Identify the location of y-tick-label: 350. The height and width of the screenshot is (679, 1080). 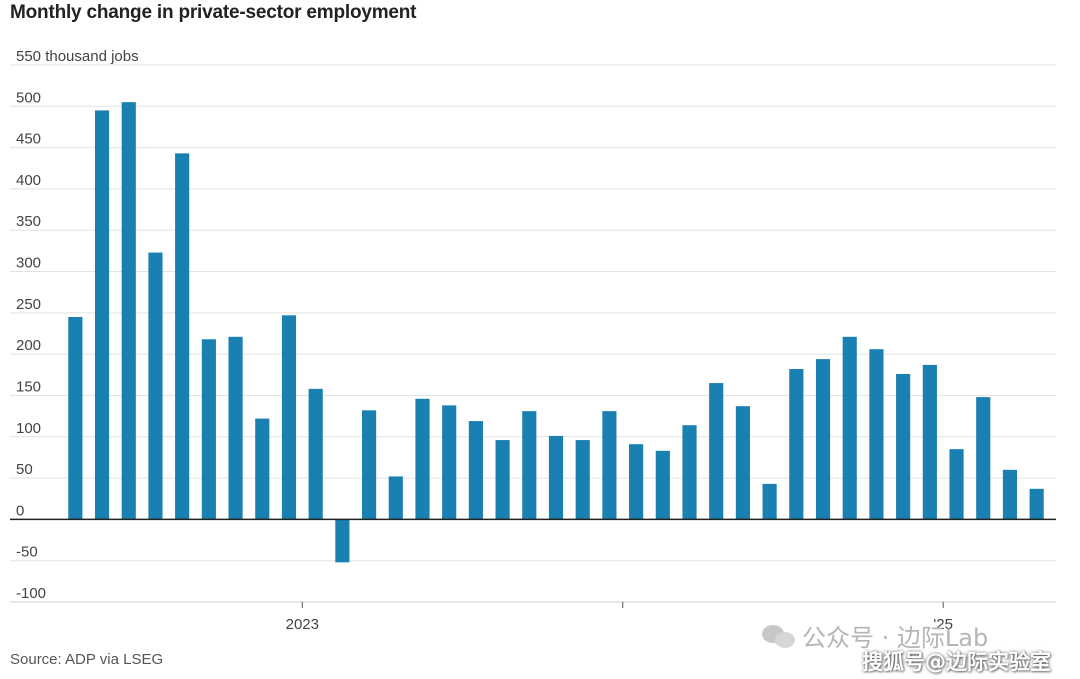
(28, 221).